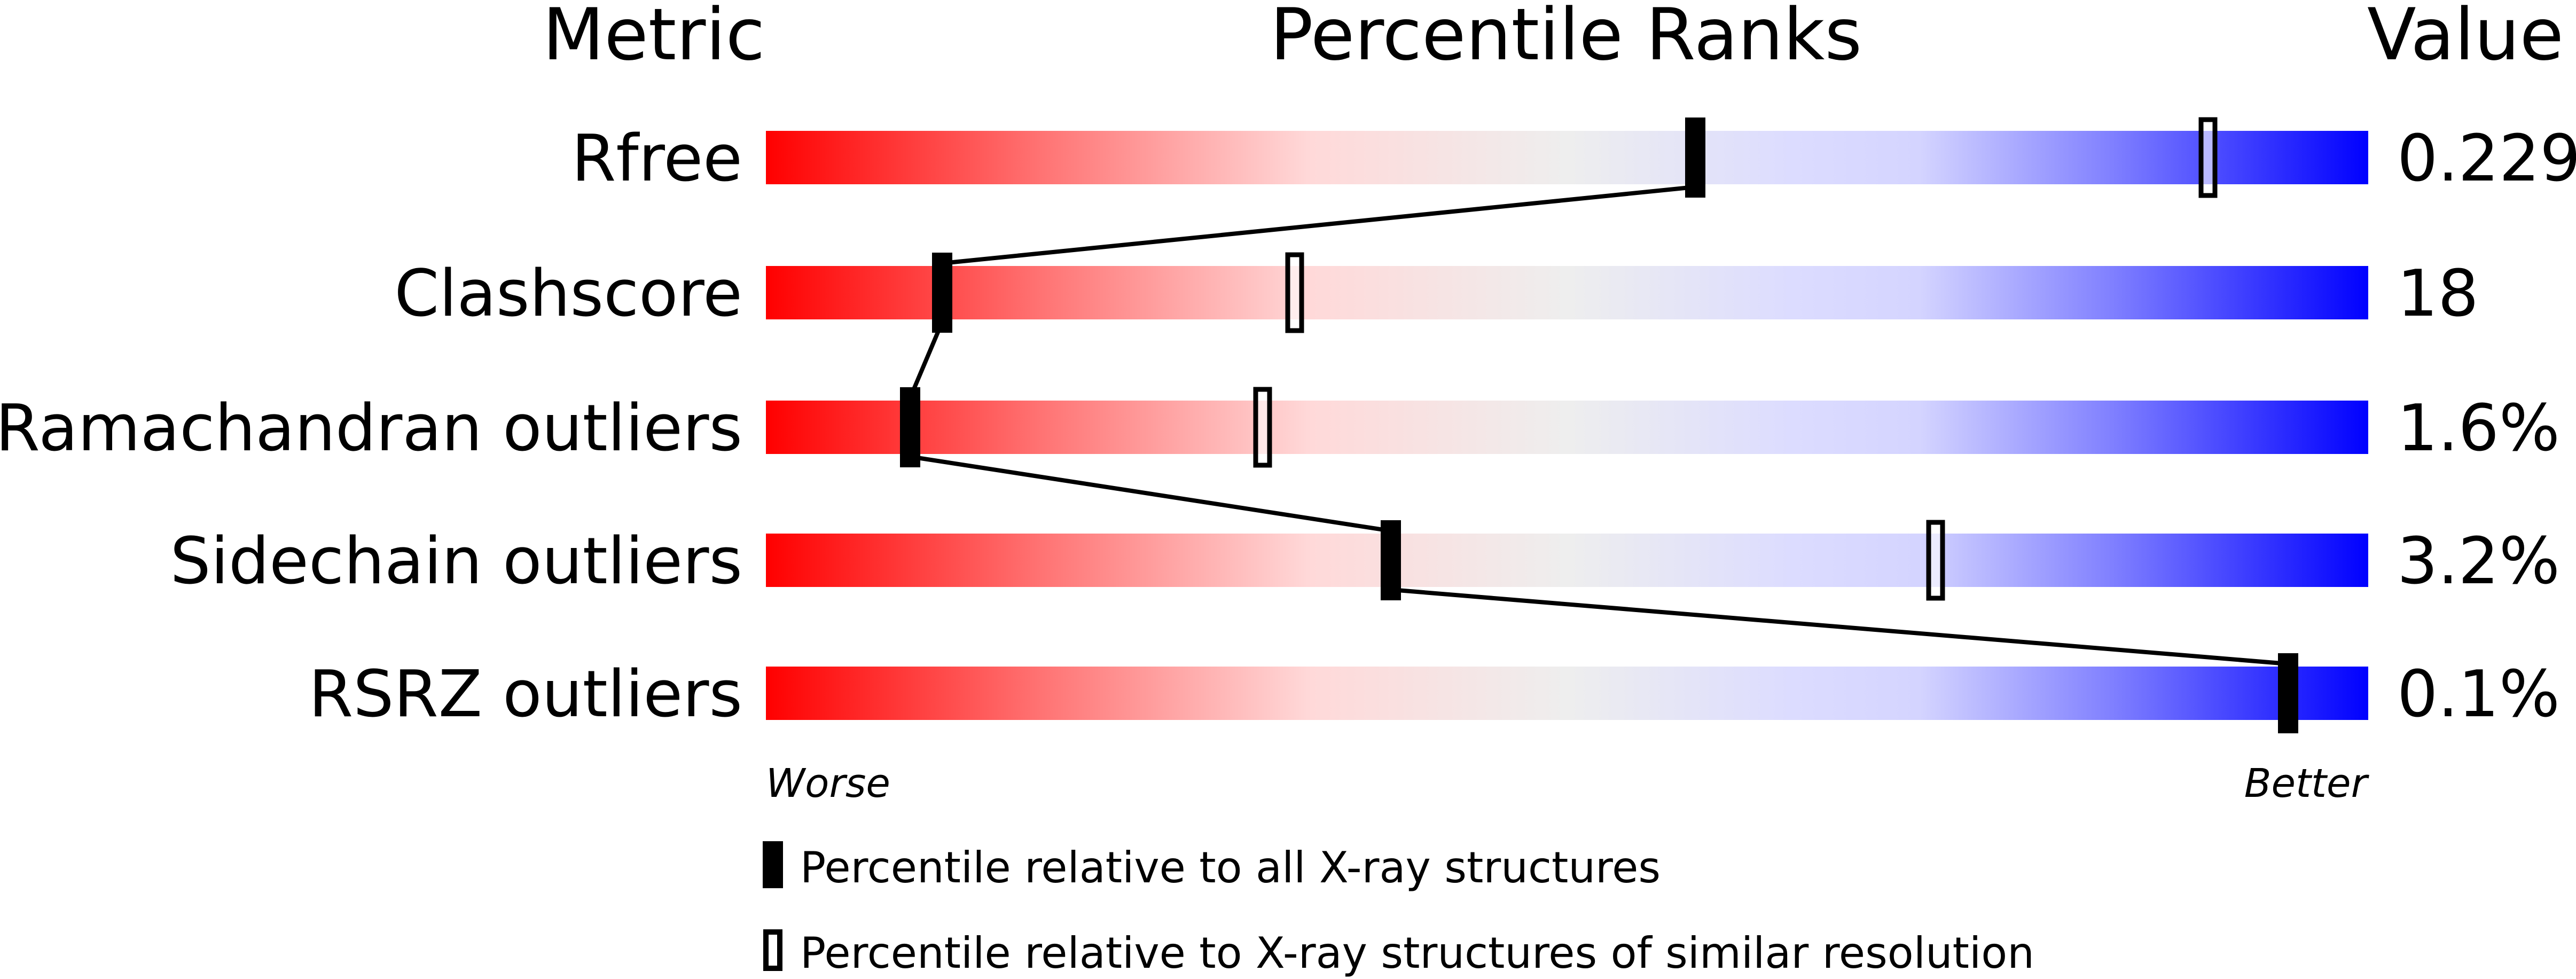 Image resolution: width=2576 pixels, height=979 pixels. What do you see at coordinates (1566, 38) in the screenshot?
I see `header-percentile-ranks: Percentile Ranks` at bounding box center [1566, 38].